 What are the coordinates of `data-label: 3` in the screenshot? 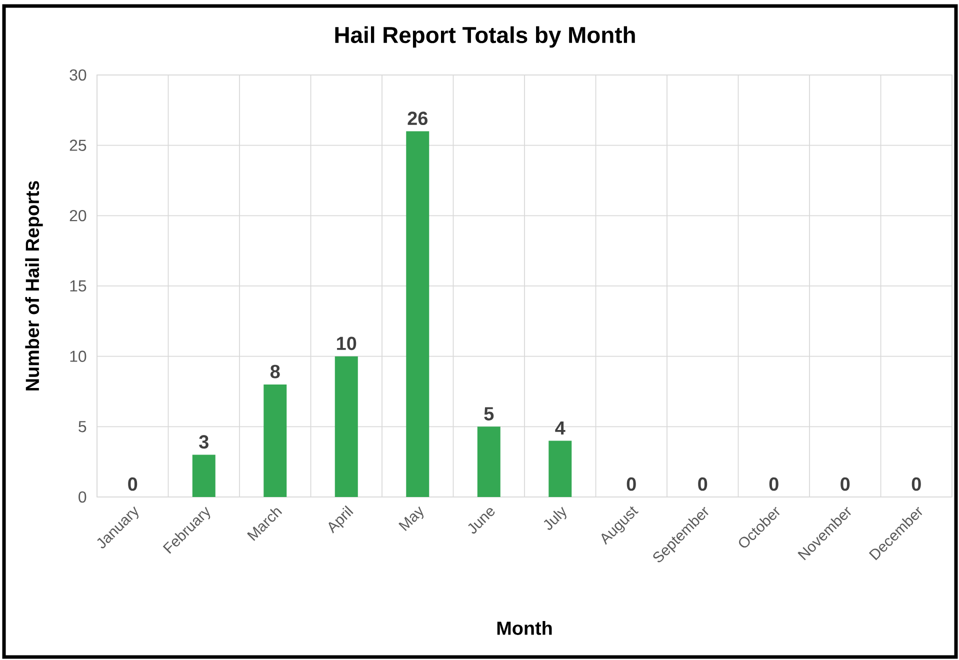 It's located at (203, 442).